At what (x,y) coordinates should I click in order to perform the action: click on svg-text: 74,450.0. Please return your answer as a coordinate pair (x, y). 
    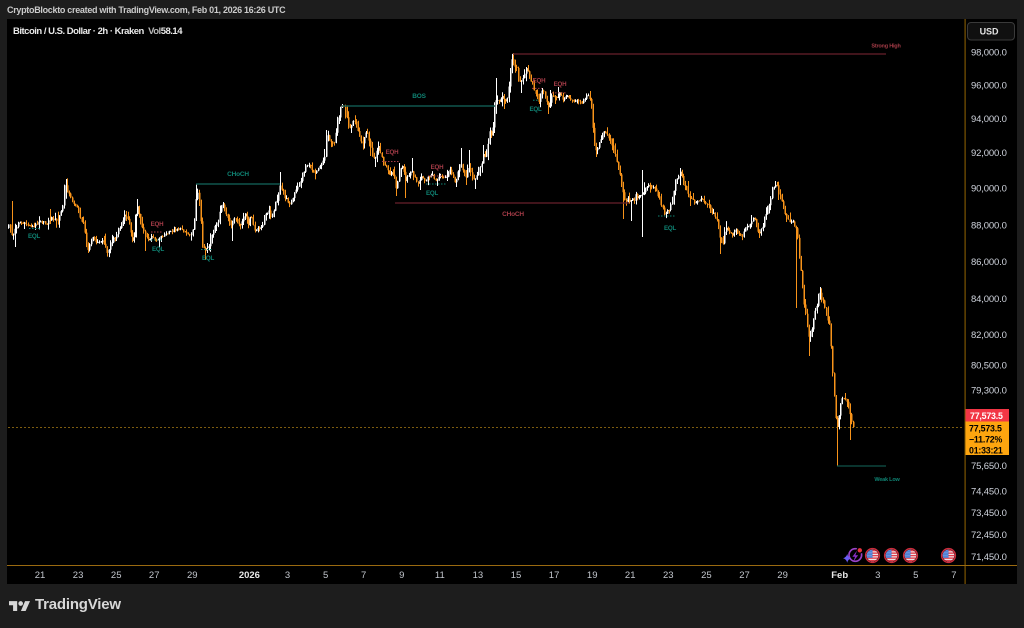
    Looking at the image, I should click on (989, 492).